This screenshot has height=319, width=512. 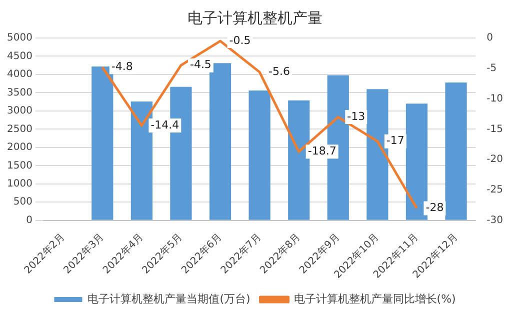 I want to click on data-label: -13, so click(x=356, y=116).